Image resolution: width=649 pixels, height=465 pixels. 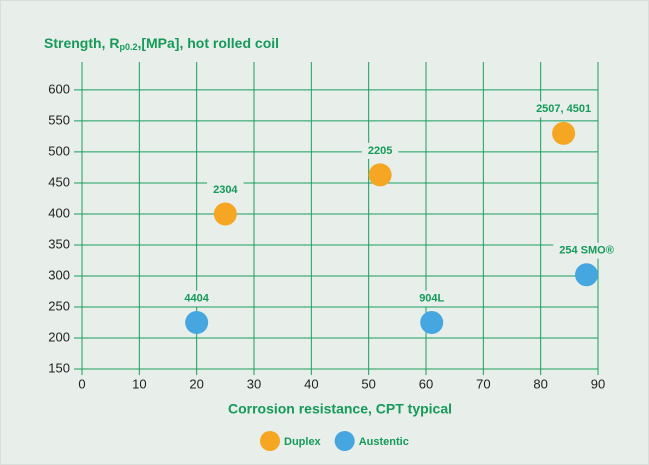 I want to click on point-label: 2304, so click(x=225, y=190).